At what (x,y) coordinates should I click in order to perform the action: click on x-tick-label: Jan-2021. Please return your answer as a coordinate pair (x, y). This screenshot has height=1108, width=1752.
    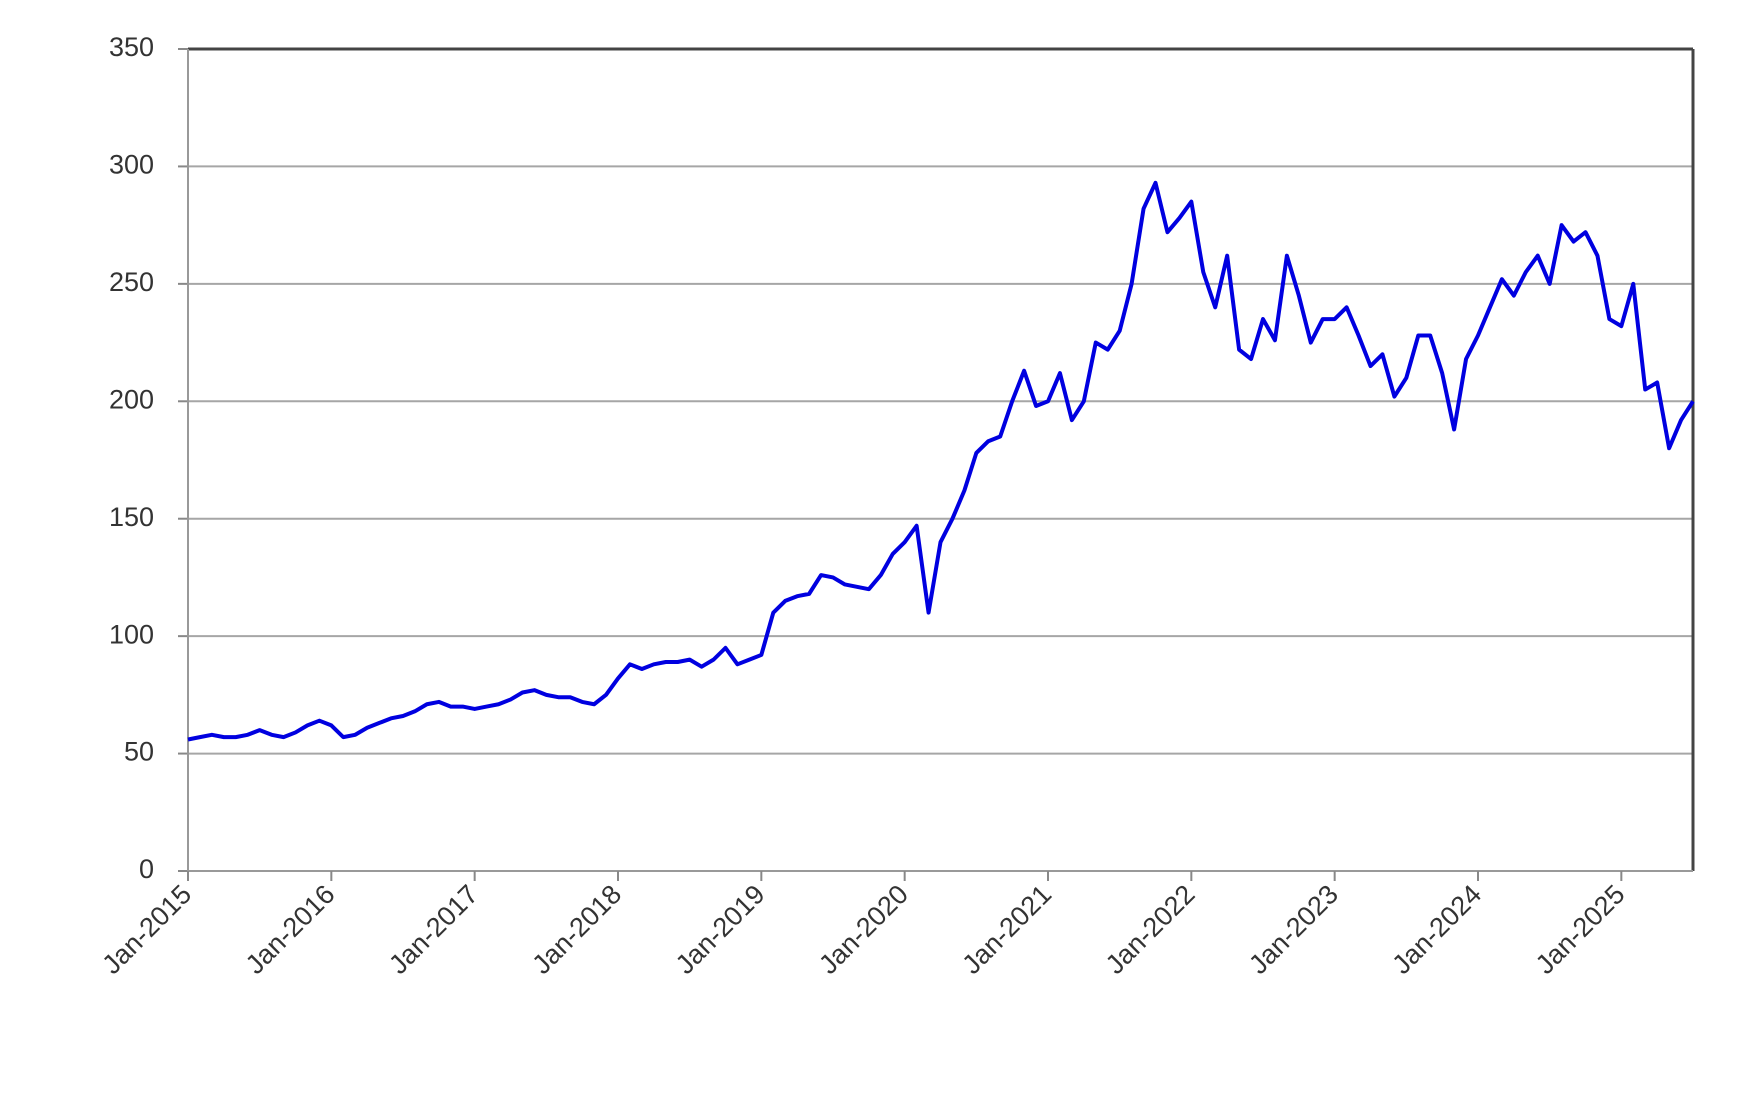
    Looking at the image, I should click on (1006, 929).